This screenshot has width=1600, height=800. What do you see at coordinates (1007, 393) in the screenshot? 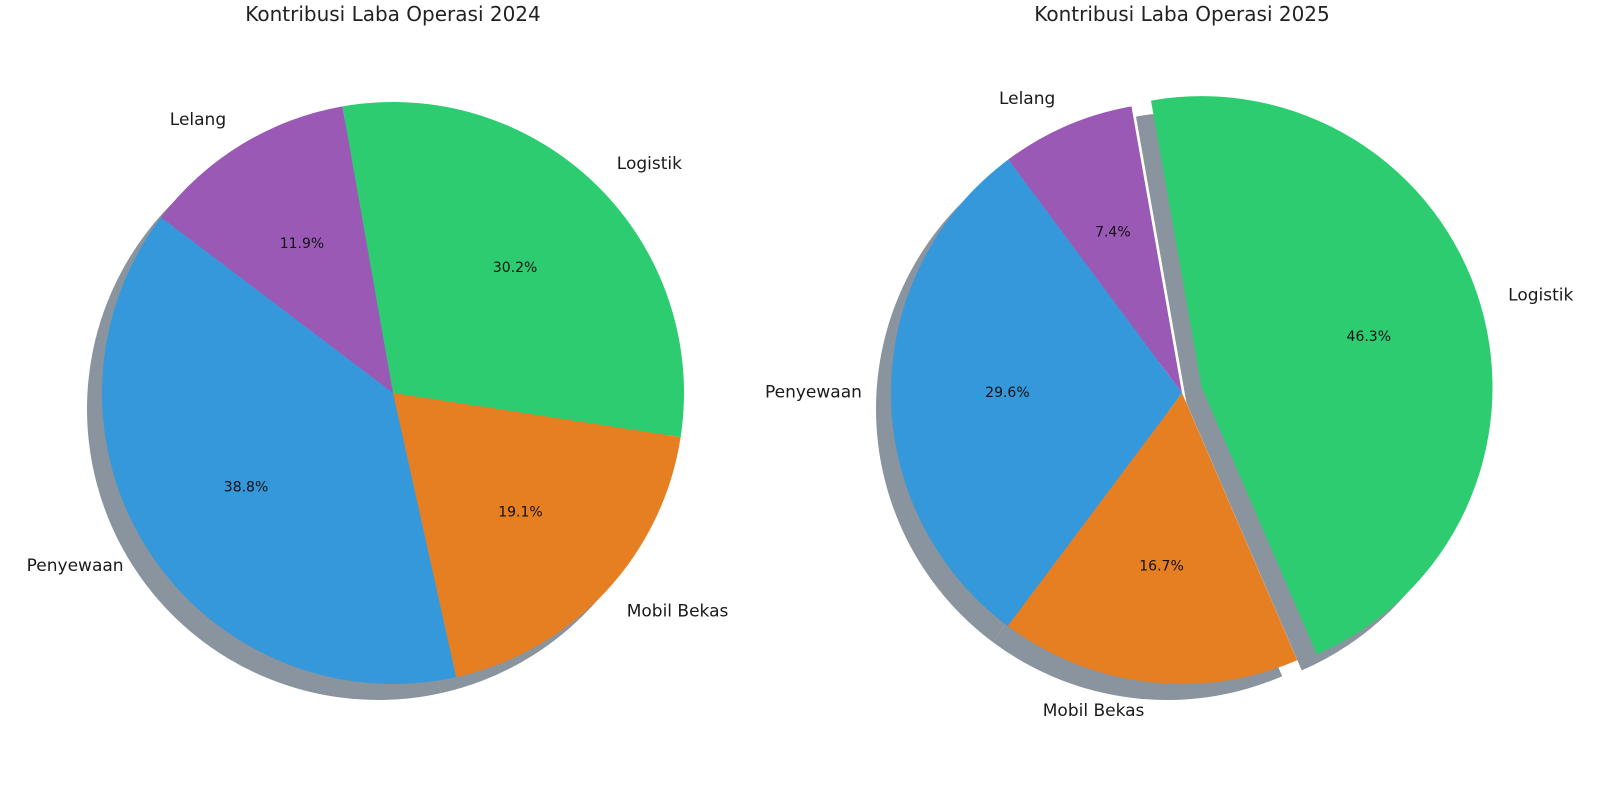
I see `pct-label-penyewaan-2025: 29.6%` at bounding box center [1007, 393].